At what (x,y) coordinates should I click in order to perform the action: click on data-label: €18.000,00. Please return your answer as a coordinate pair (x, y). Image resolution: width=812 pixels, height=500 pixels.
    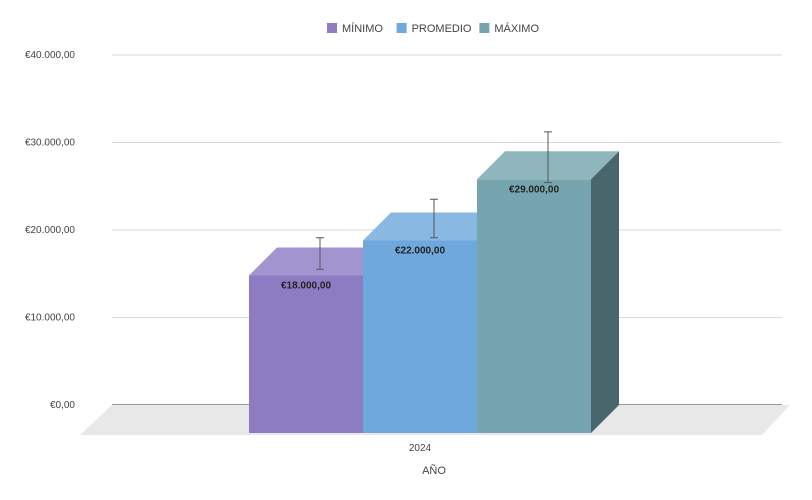
    Looking at the image, I should click on (306, 286).